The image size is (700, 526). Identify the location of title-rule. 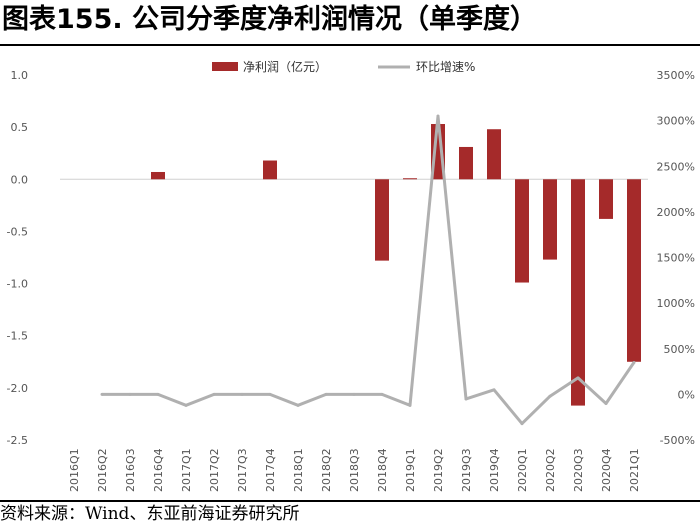
(350, 45).